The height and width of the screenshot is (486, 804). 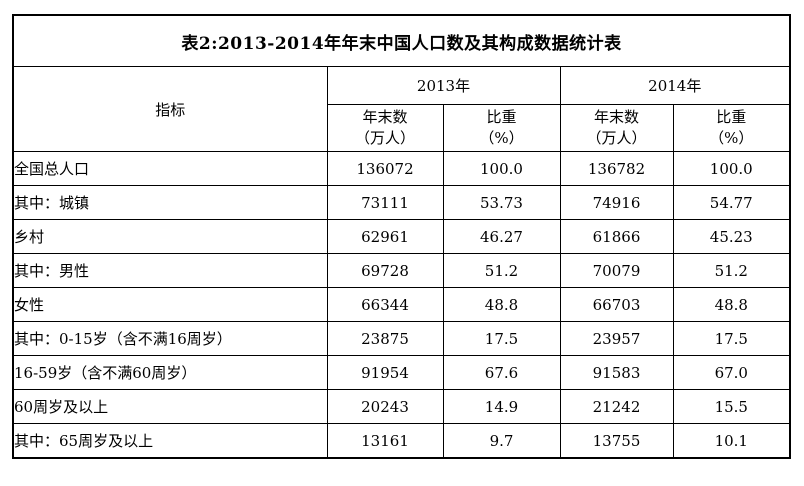 I want to click on value-cell: 10.1, so click(x=731, y=441).